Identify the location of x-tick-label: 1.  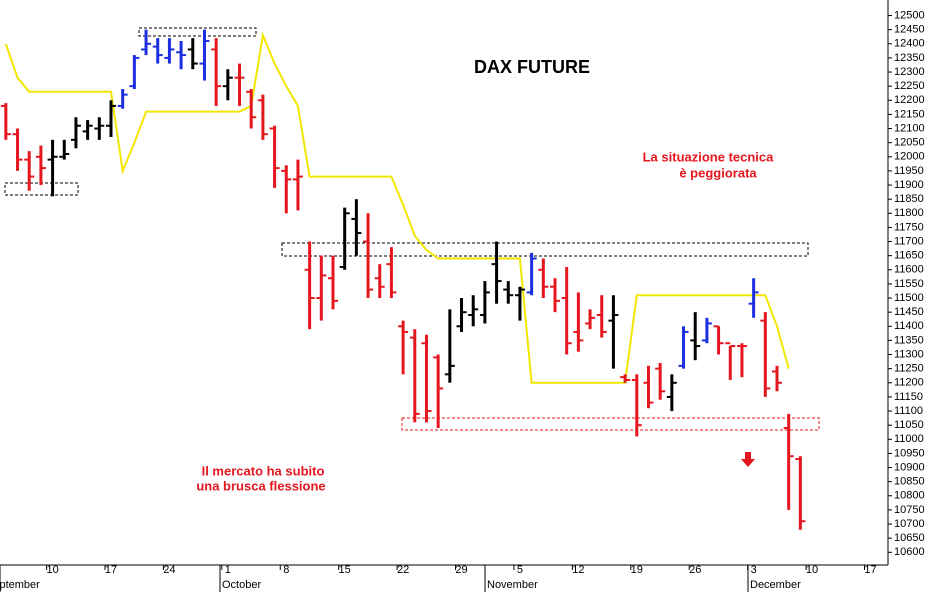
(228, 570).